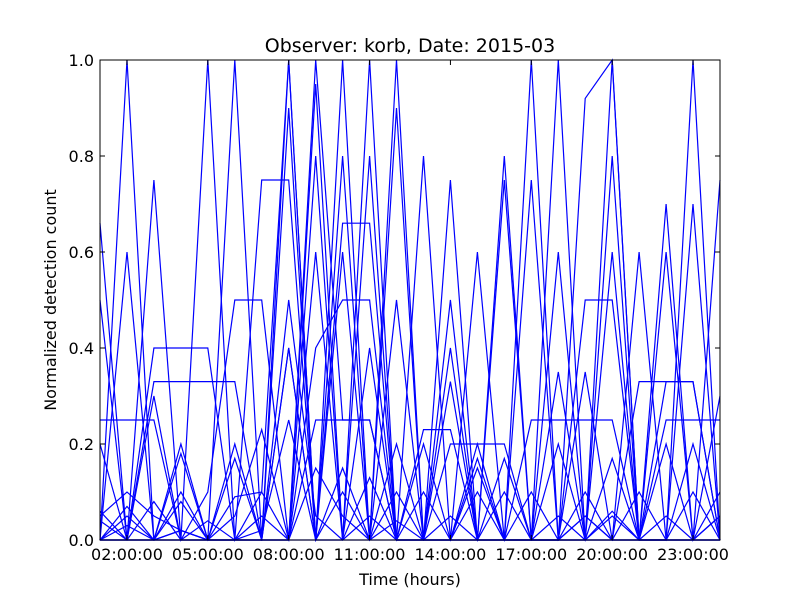 The width and height of the screenshot is (800, 600). I want to click on x-tick-label: 11:00:00, so click(370, 554).